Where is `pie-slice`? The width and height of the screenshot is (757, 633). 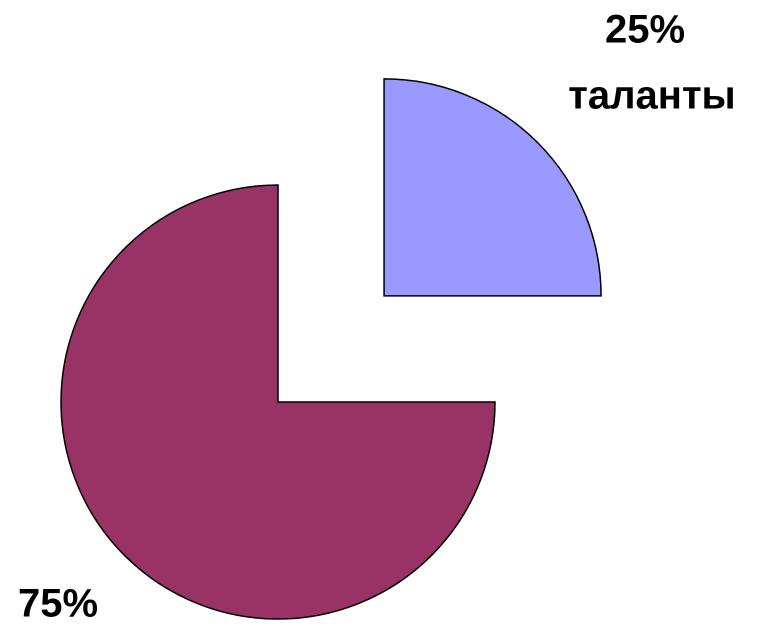 pie-slice is located at coordinates (492, 187).